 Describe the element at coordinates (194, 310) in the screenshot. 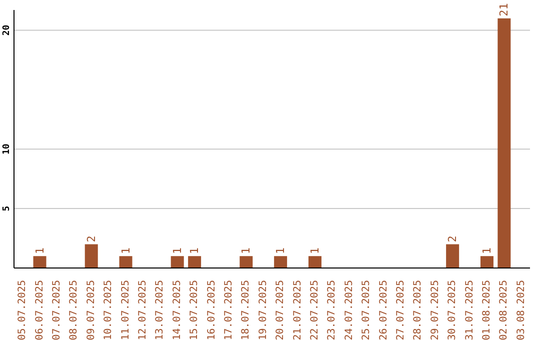

I see `x-tick-label: 15.07.2025` at that location.